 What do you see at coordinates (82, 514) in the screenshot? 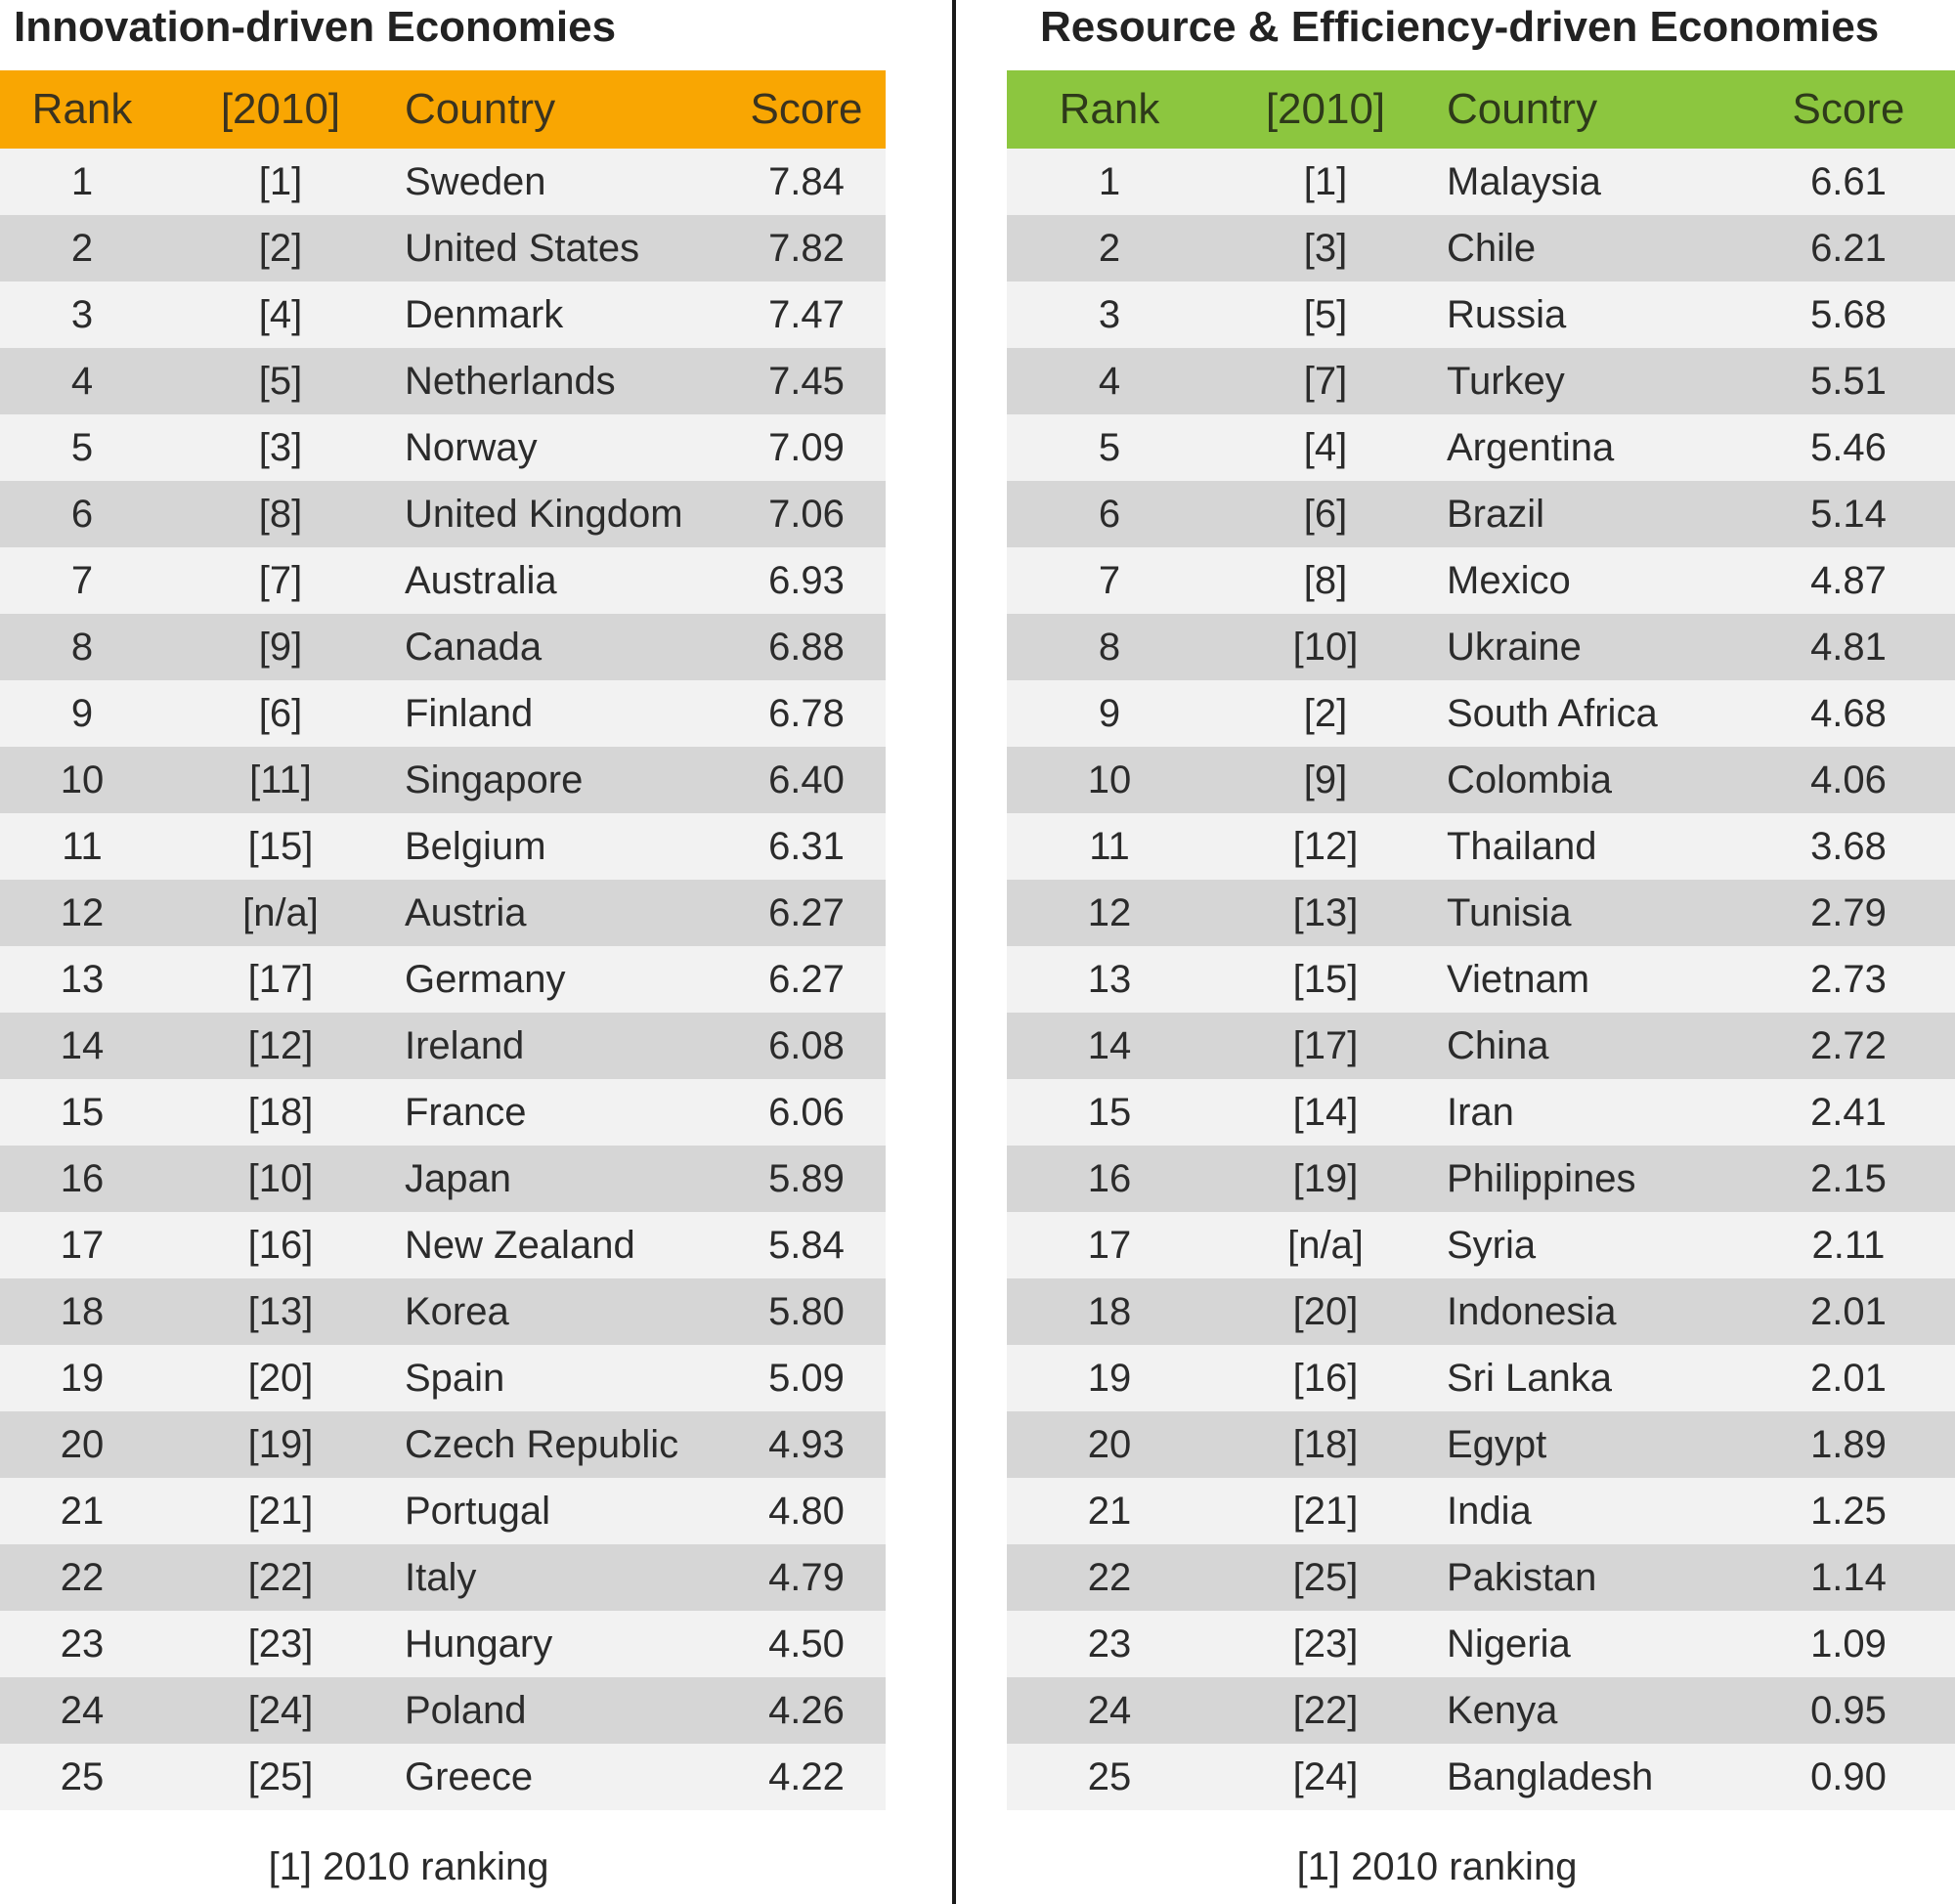
I see `rank-cell: 6` at bounding box center [82, 514].